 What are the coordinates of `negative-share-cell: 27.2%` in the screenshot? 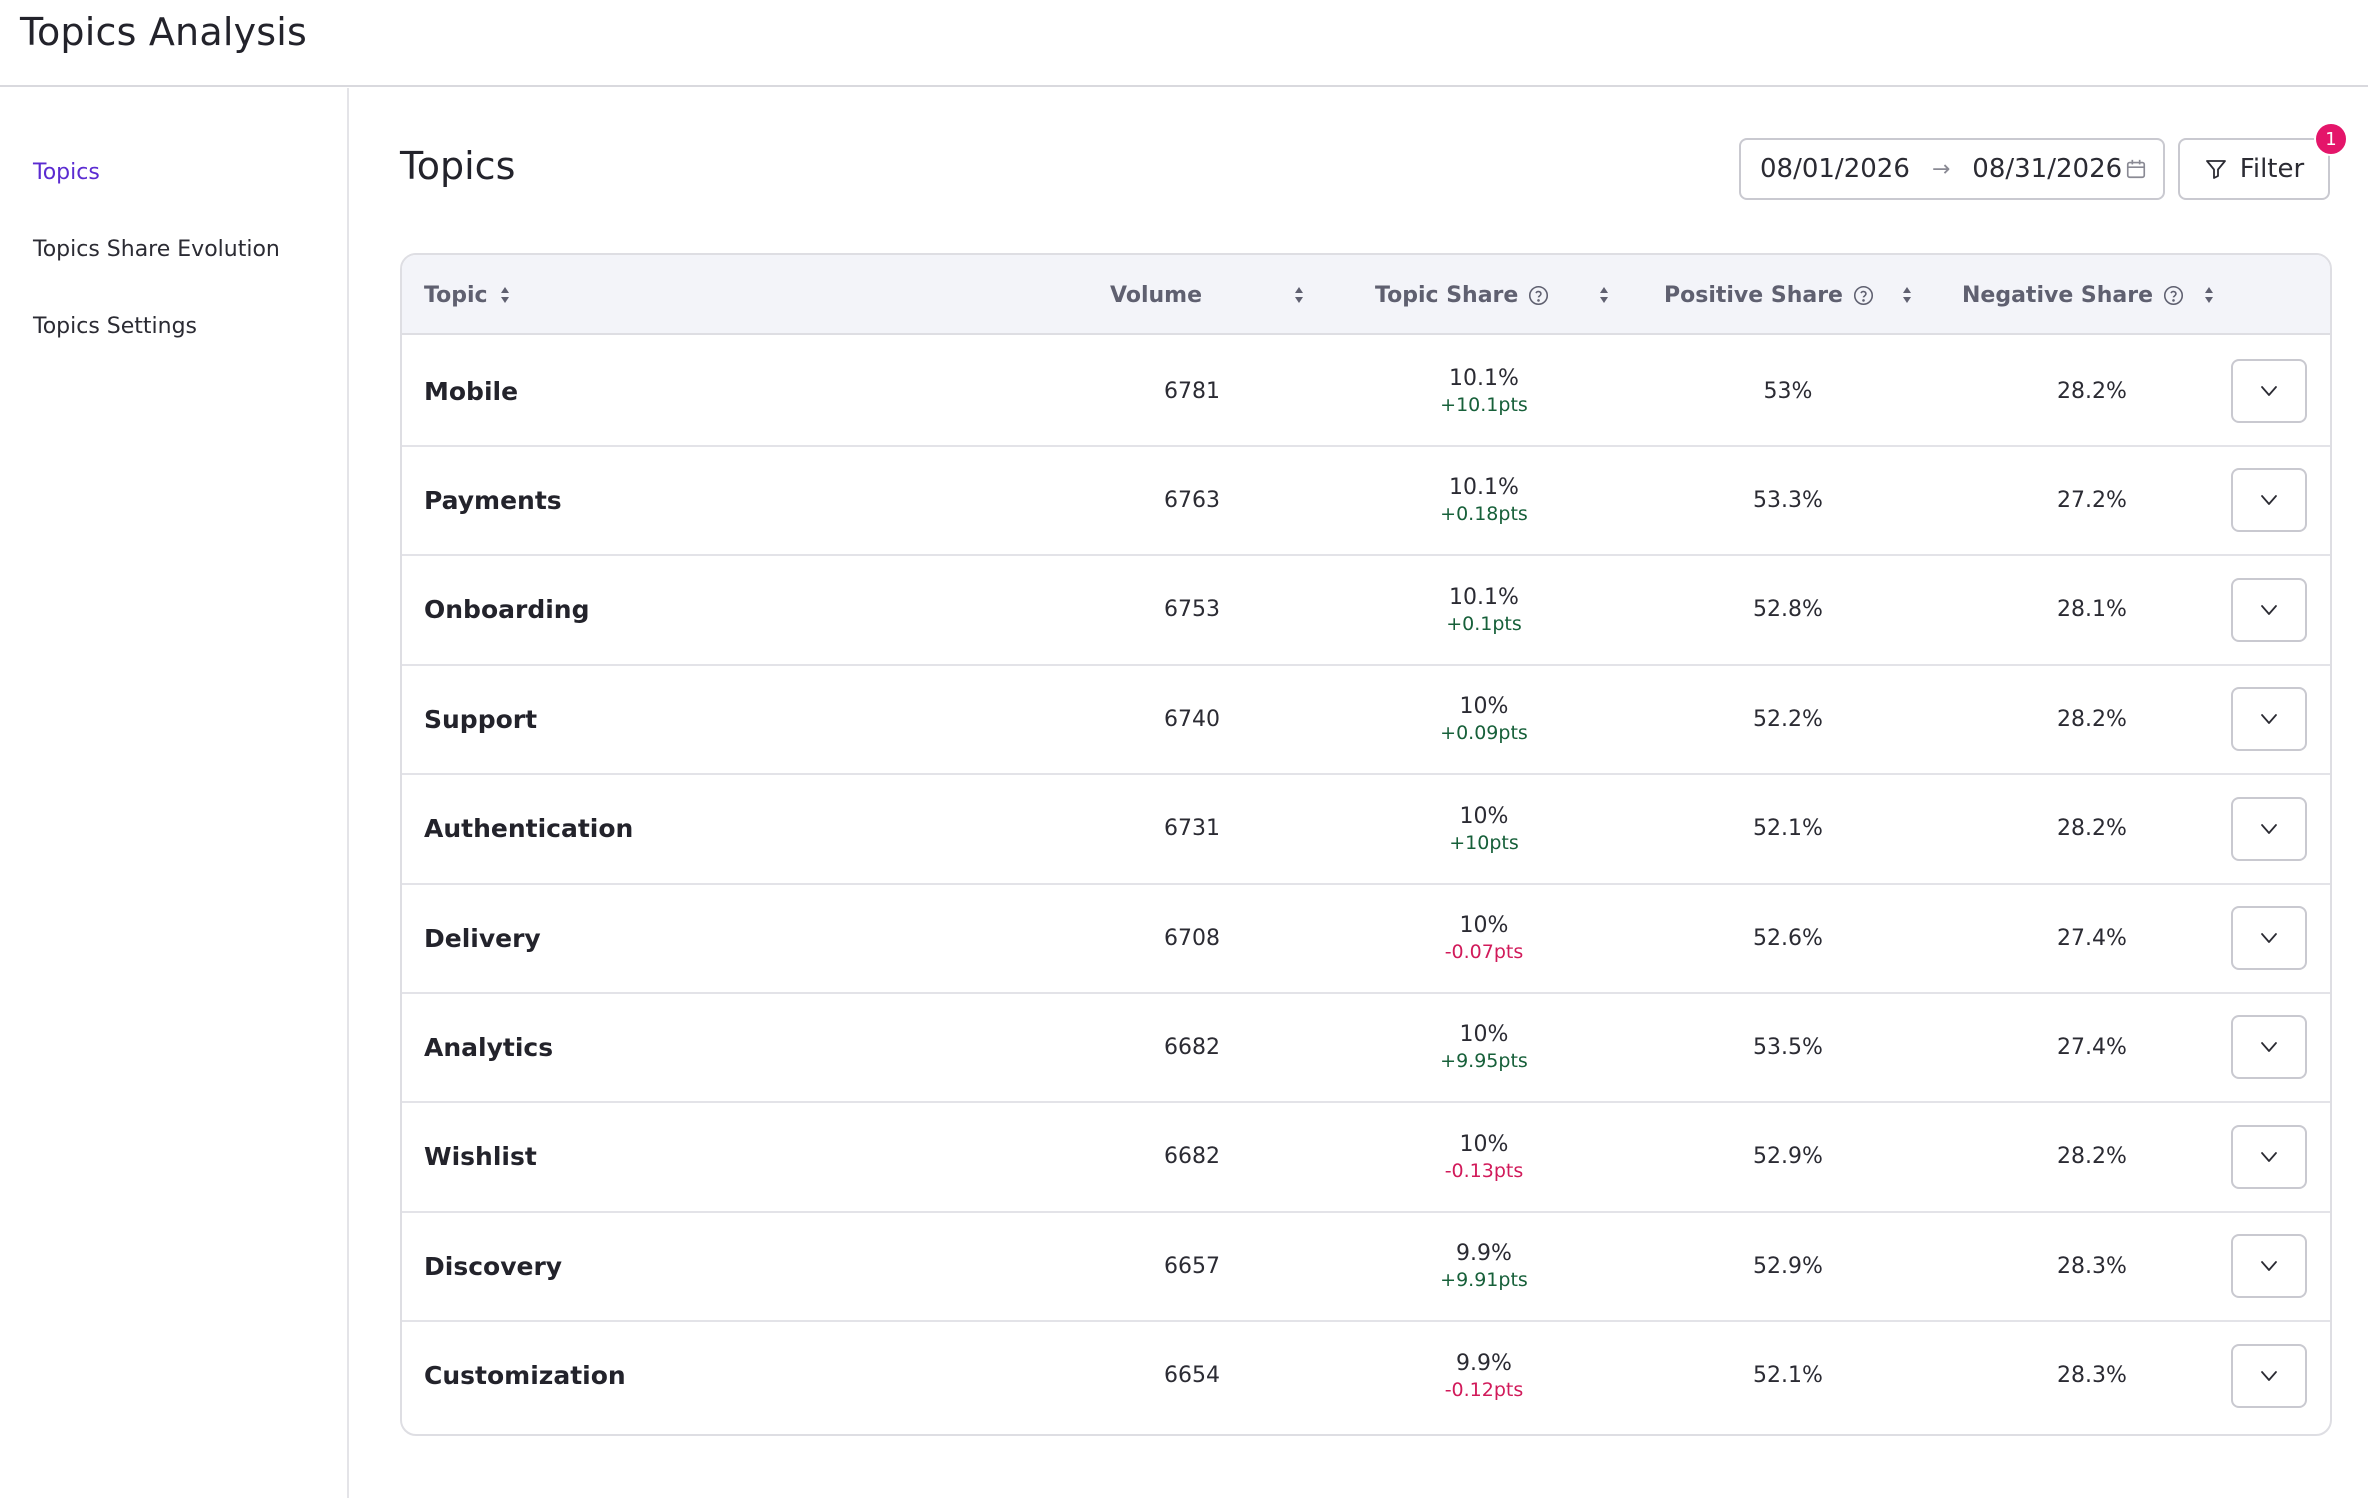 It's located at (2092, 500).